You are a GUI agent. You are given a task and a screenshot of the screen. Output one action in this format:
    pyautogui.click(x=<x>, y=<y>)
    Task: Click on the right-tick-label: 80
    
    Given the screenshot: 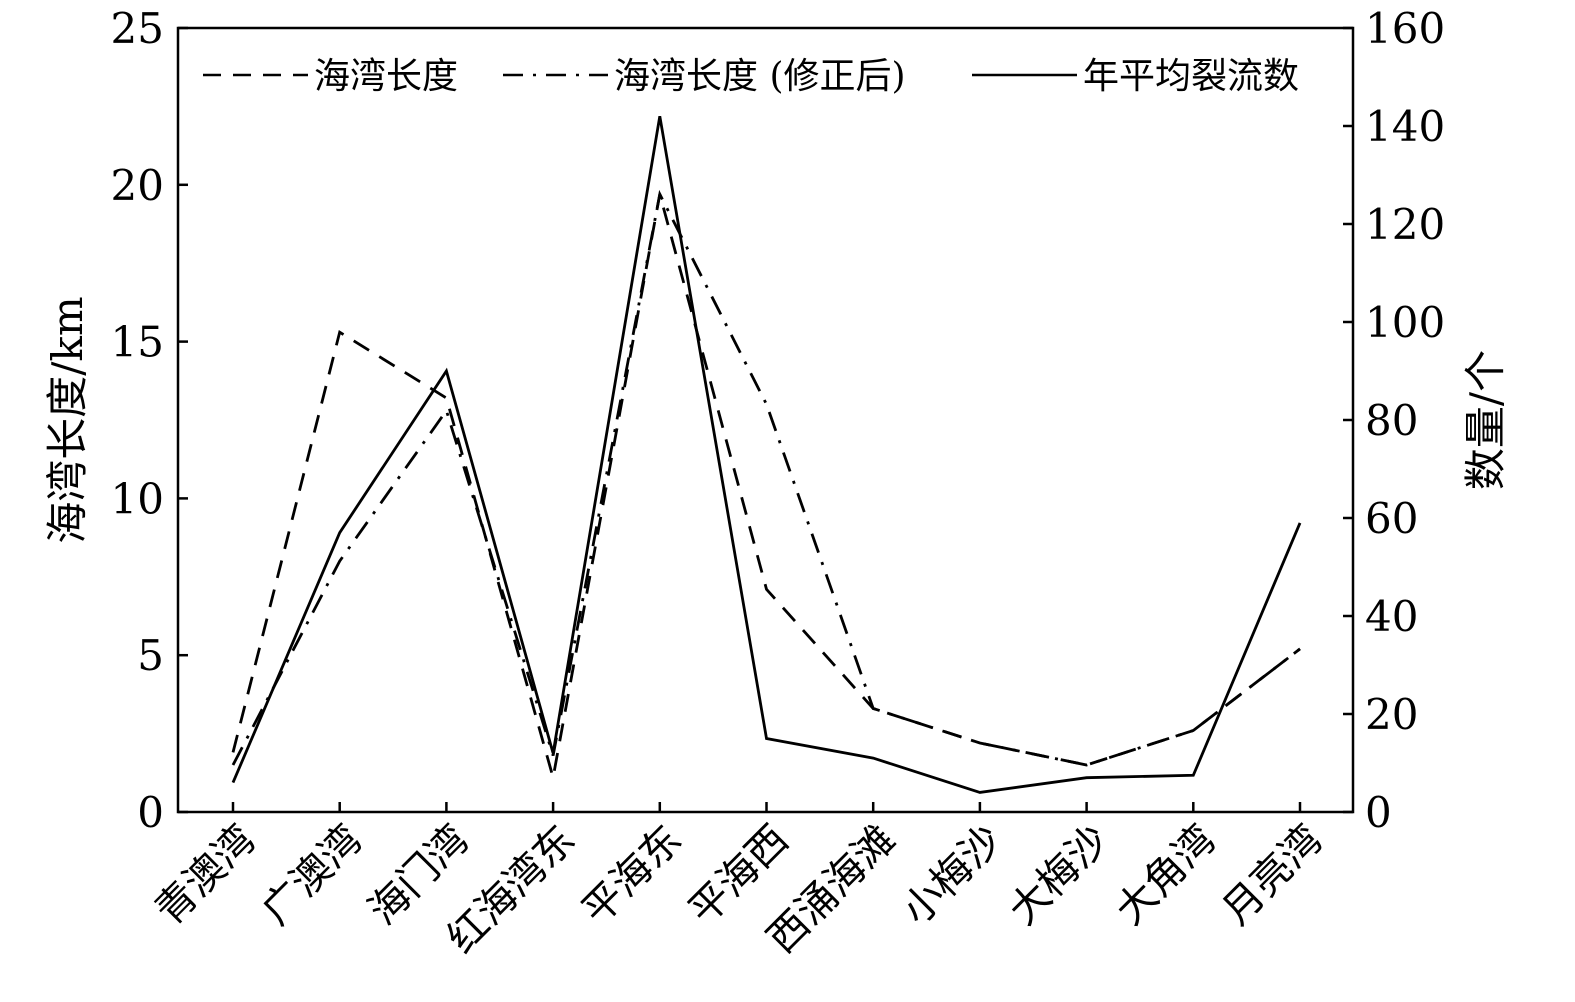 What is the action you would take?
    pyautogui.click(x=1391, y=420)
    